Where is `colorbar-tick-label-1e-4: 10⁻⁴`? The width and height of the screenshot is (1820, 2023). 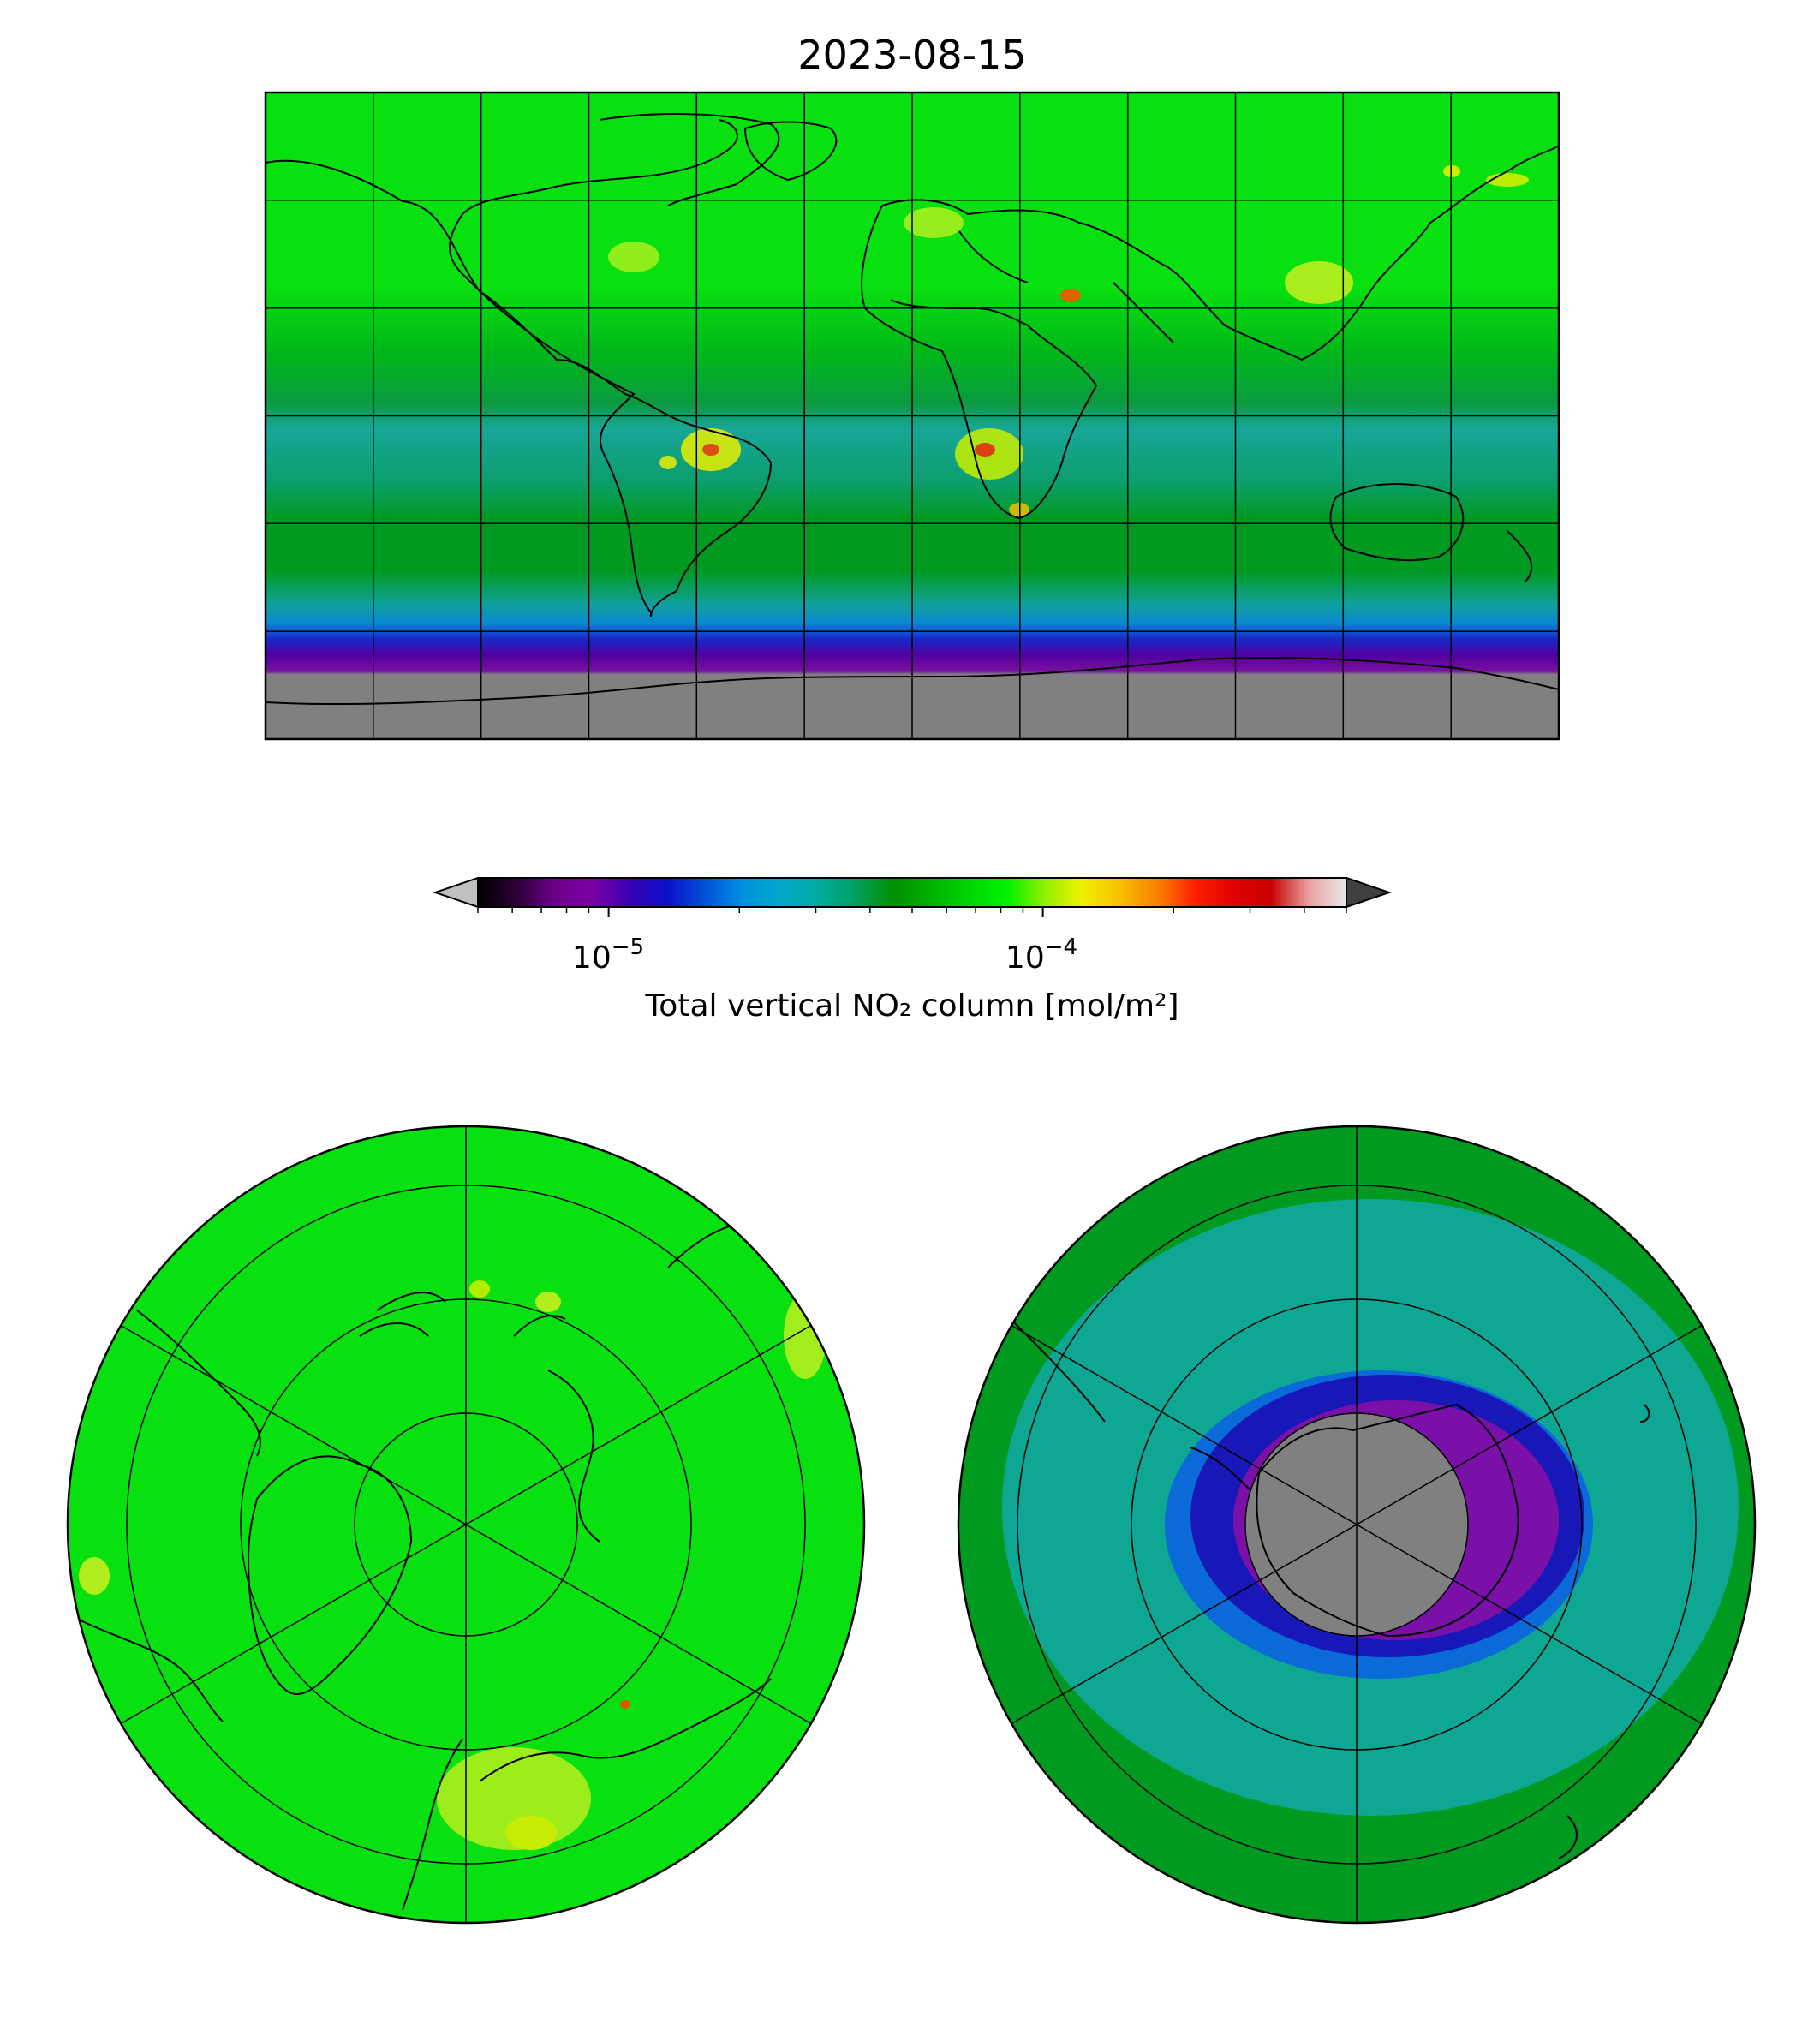 colorbar-tick-label-1e-4: 10⁻⁴ is located at coordinates (1041, 955).